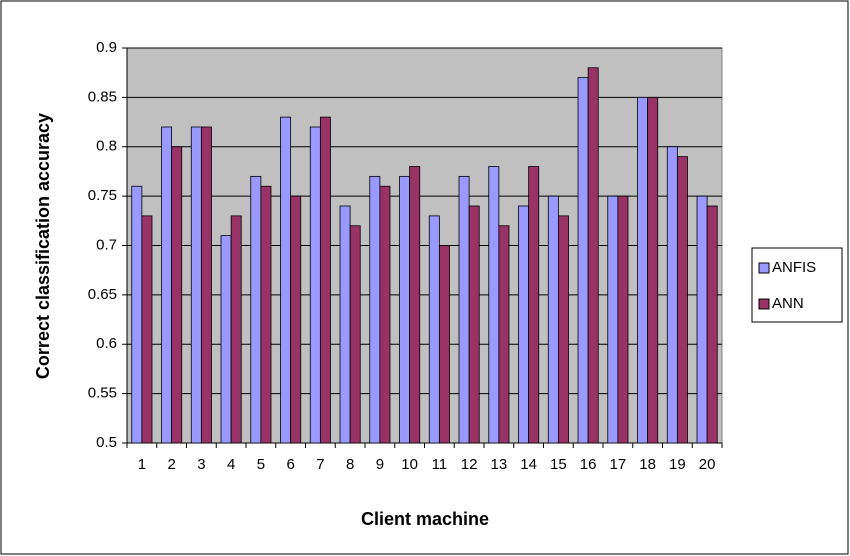  What do you see at coordinates (618, 464) in the screenshot?
I see `x-tick-label: 17` at bounding box center [618, 464].